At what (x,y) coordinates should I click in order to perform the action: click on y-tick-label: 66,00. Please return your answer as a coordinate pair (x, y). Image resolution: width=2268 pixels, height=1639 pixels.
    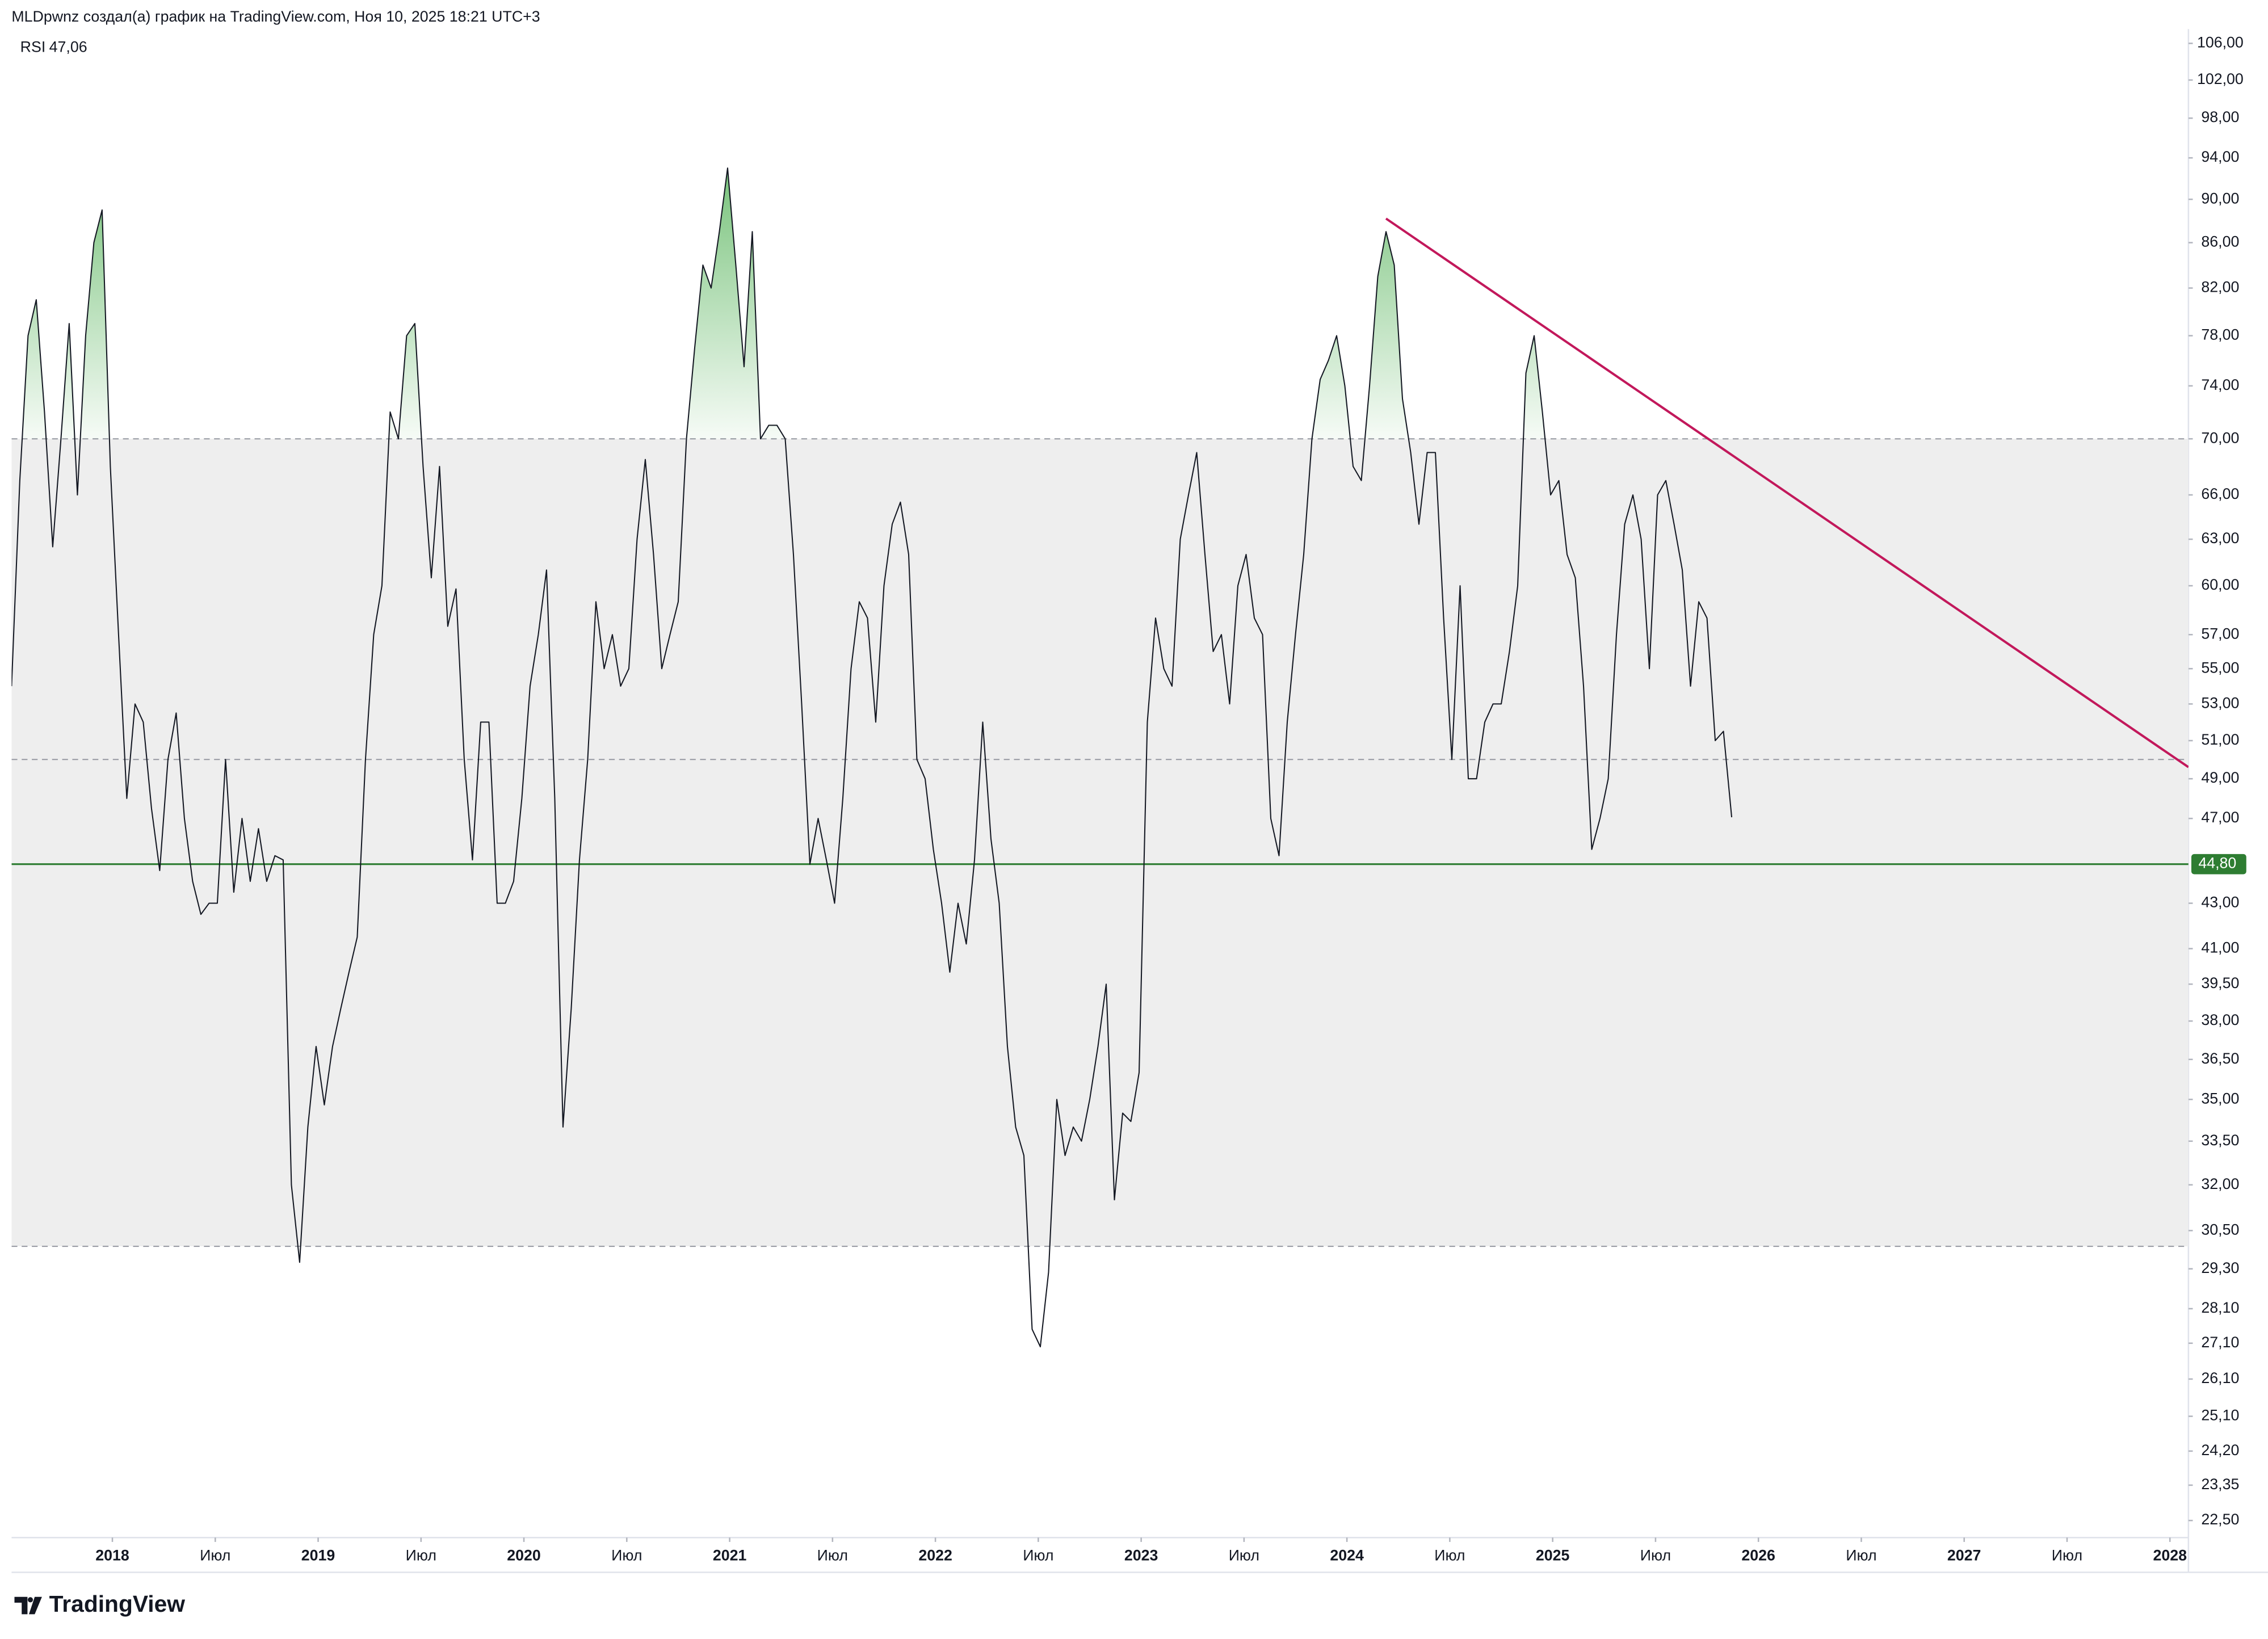
    Looking at the image, I should click on (2220, 494).